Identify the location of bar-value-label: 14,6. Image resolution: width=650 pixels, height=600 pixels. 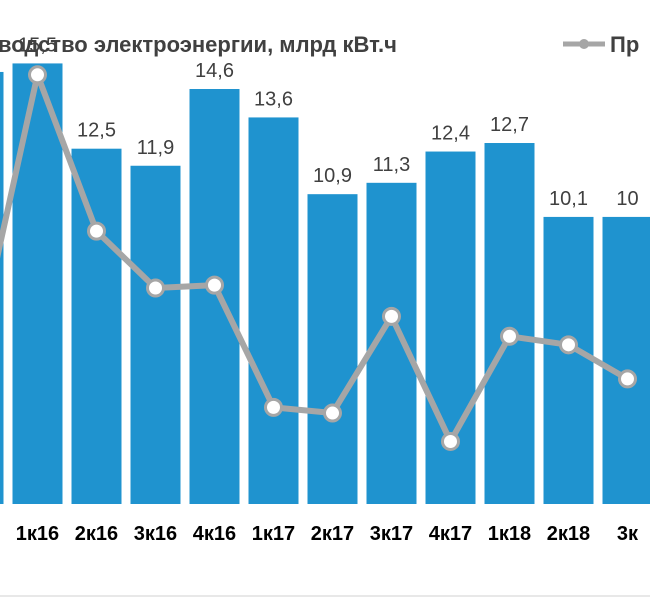
(214, 71).